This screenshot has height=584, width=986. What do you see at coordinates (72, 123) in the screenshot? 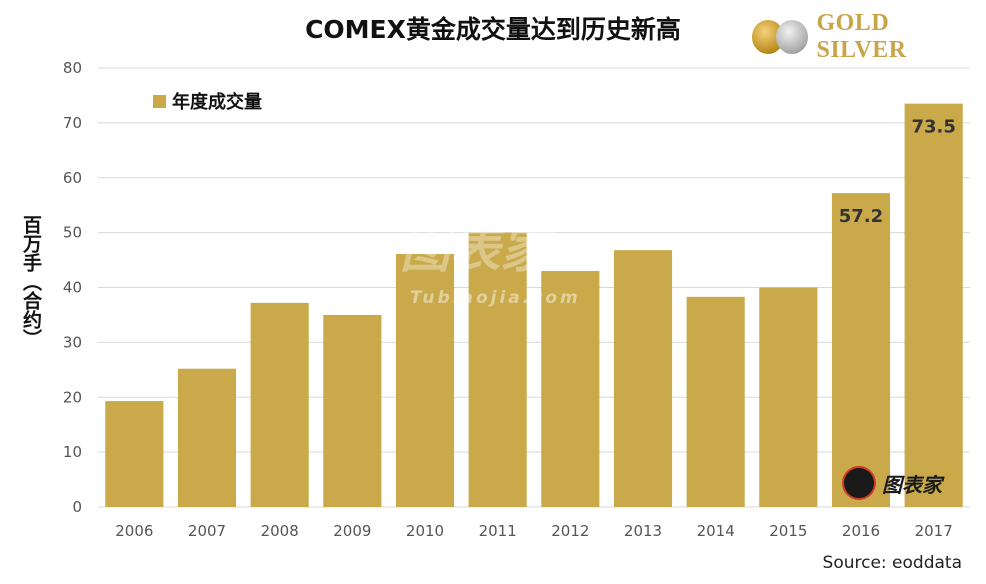
I see `y-tick-label: 70` at bounding box center [72, 123].